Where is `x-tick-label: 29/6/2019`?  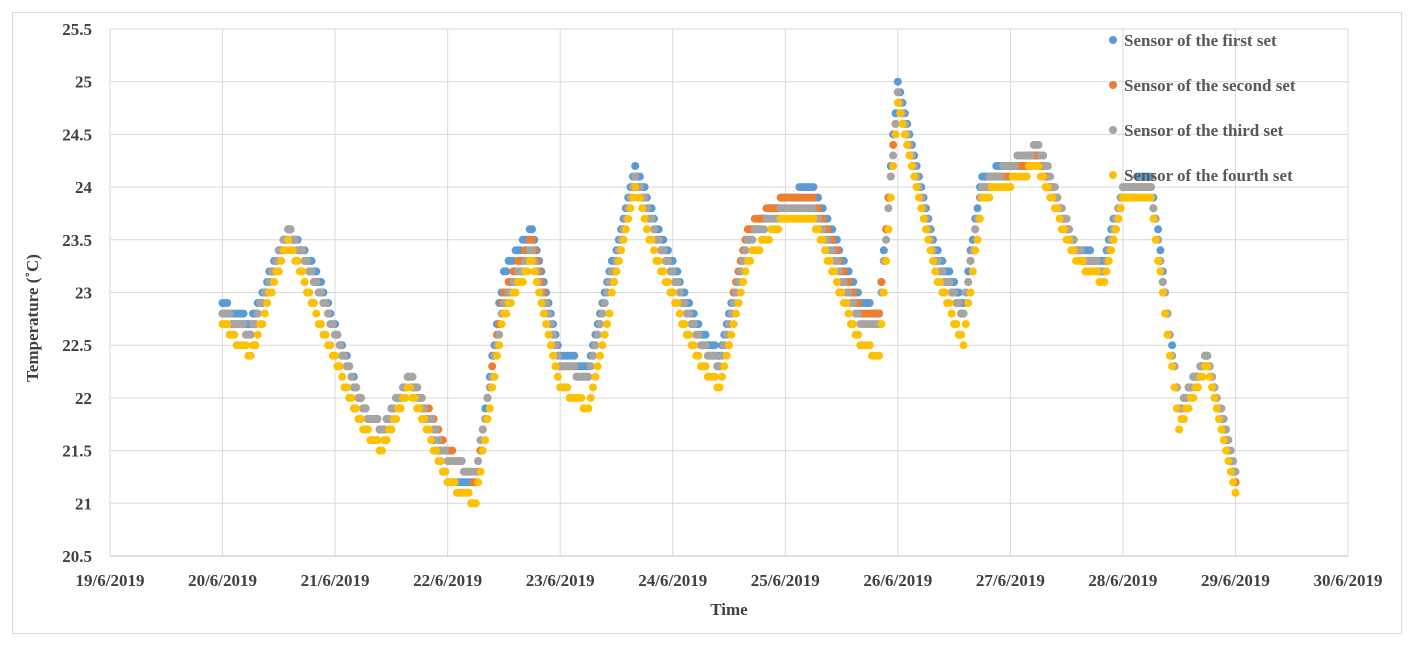 x-tick-label: 29/6/2019 is located at coordinates (1235, 580).